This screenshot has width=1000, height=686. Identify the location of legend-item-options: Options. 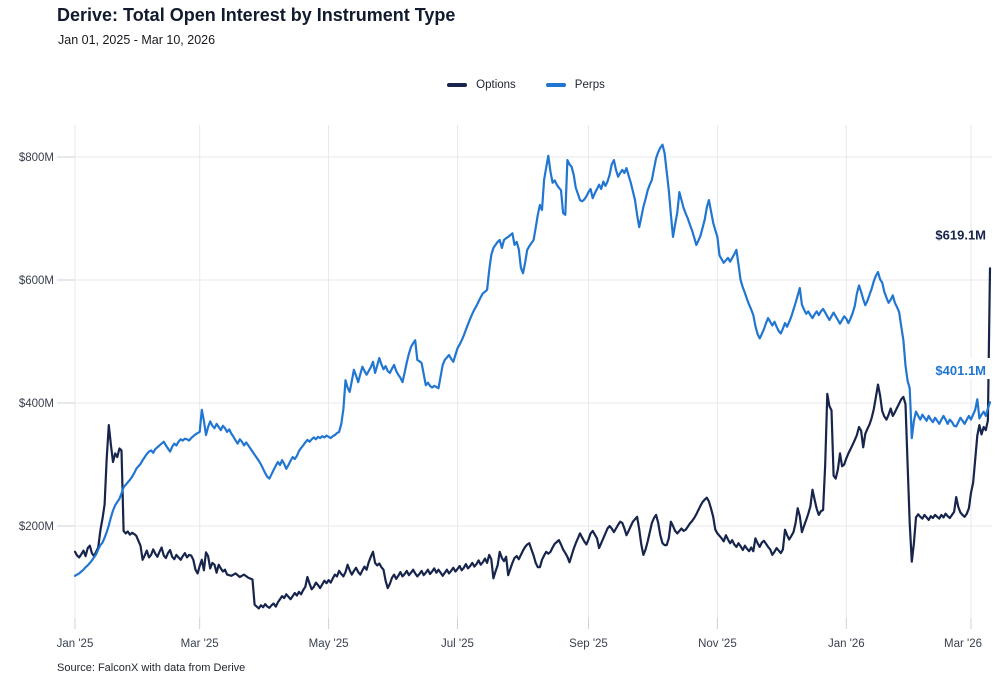
(481, 85).